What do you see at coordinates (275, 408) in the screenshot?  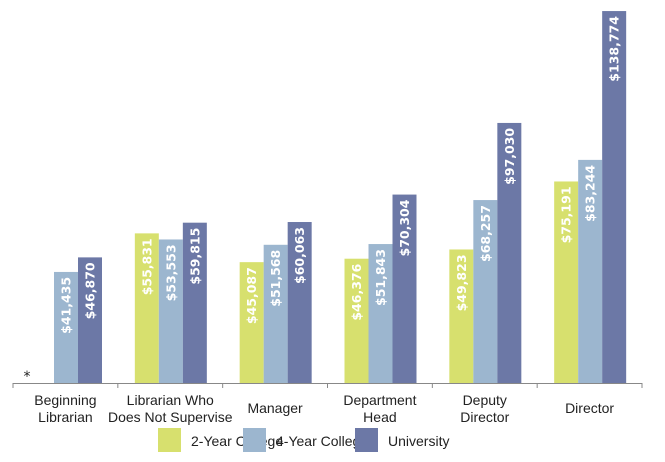 I see `category-label: Manager` at bounding box center [275, 408].